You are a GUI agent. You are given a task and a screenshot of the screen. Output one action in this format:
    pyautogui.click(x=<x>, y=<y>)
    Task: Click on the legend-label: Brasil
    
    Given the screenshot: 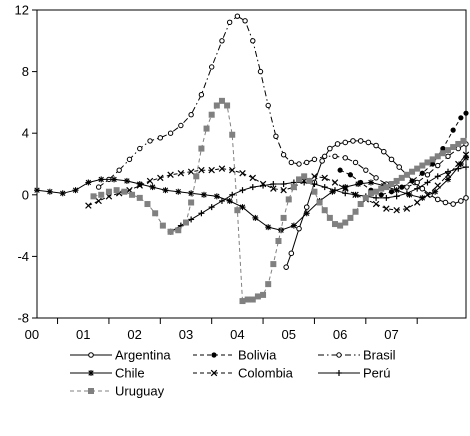 What is the action you would take?
    pyautogui.click(x=379, y=355)
    